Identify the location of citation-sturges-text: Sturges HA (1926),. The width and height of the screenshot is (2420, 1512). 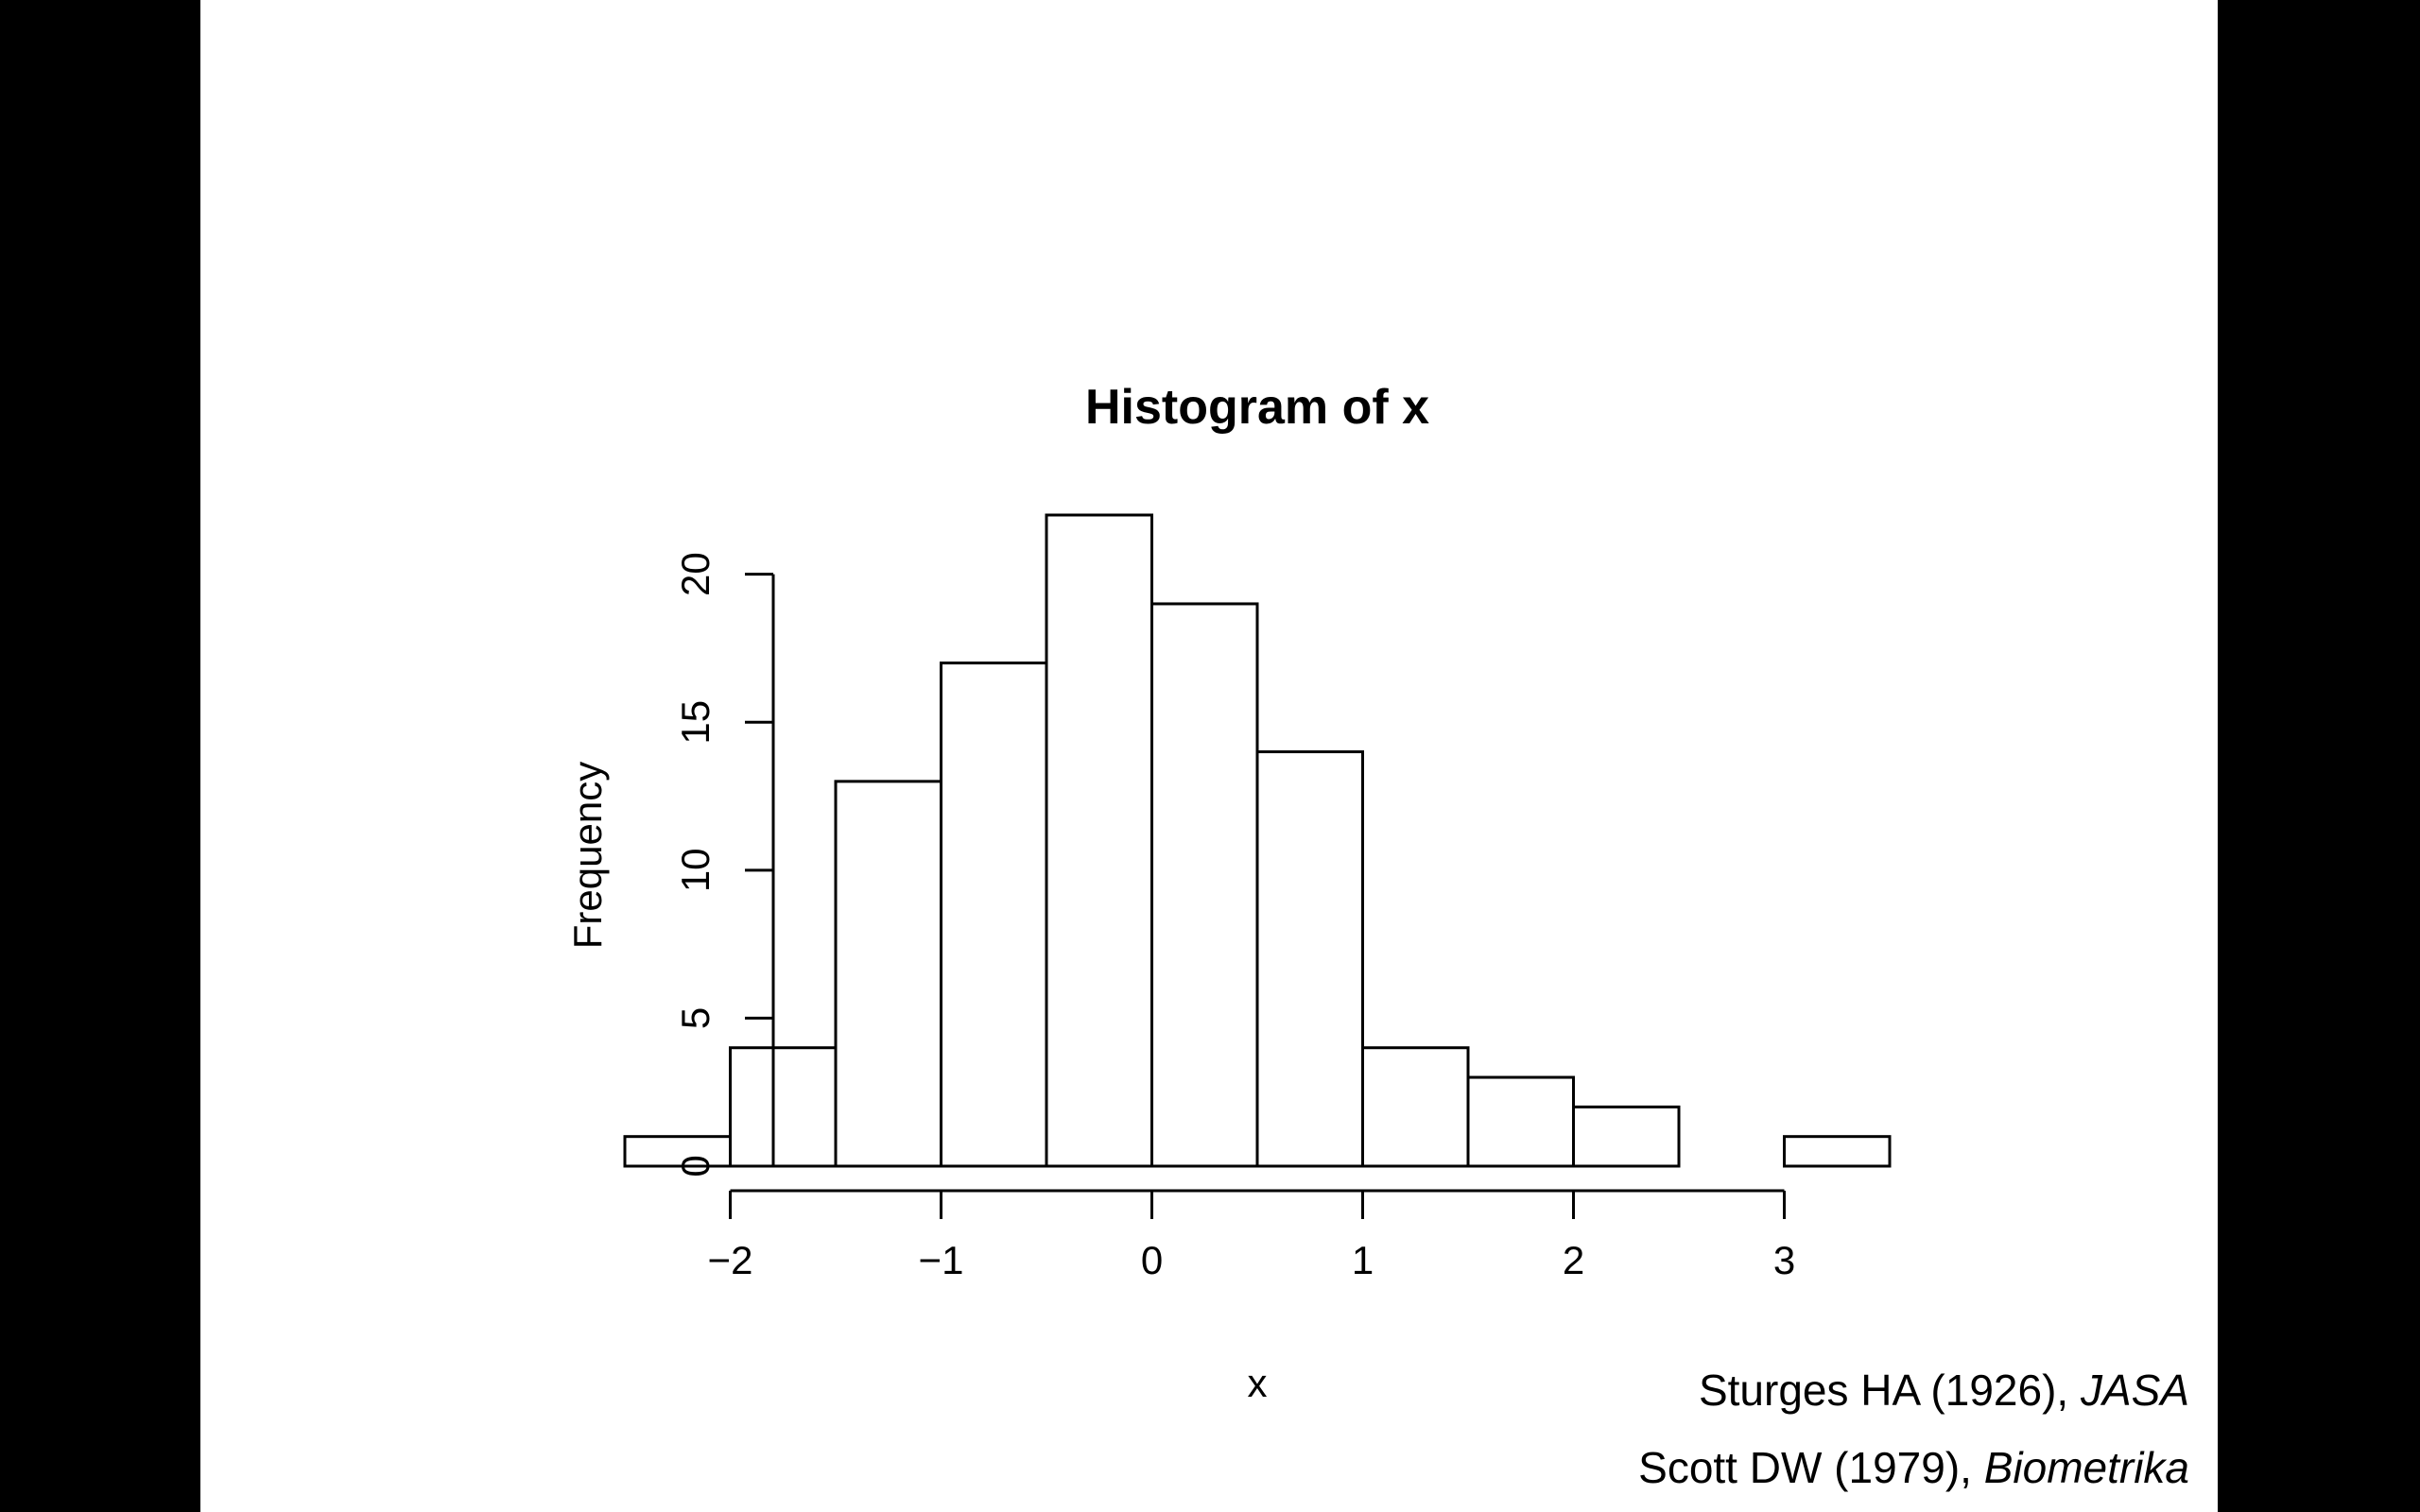
(1889, 1390).